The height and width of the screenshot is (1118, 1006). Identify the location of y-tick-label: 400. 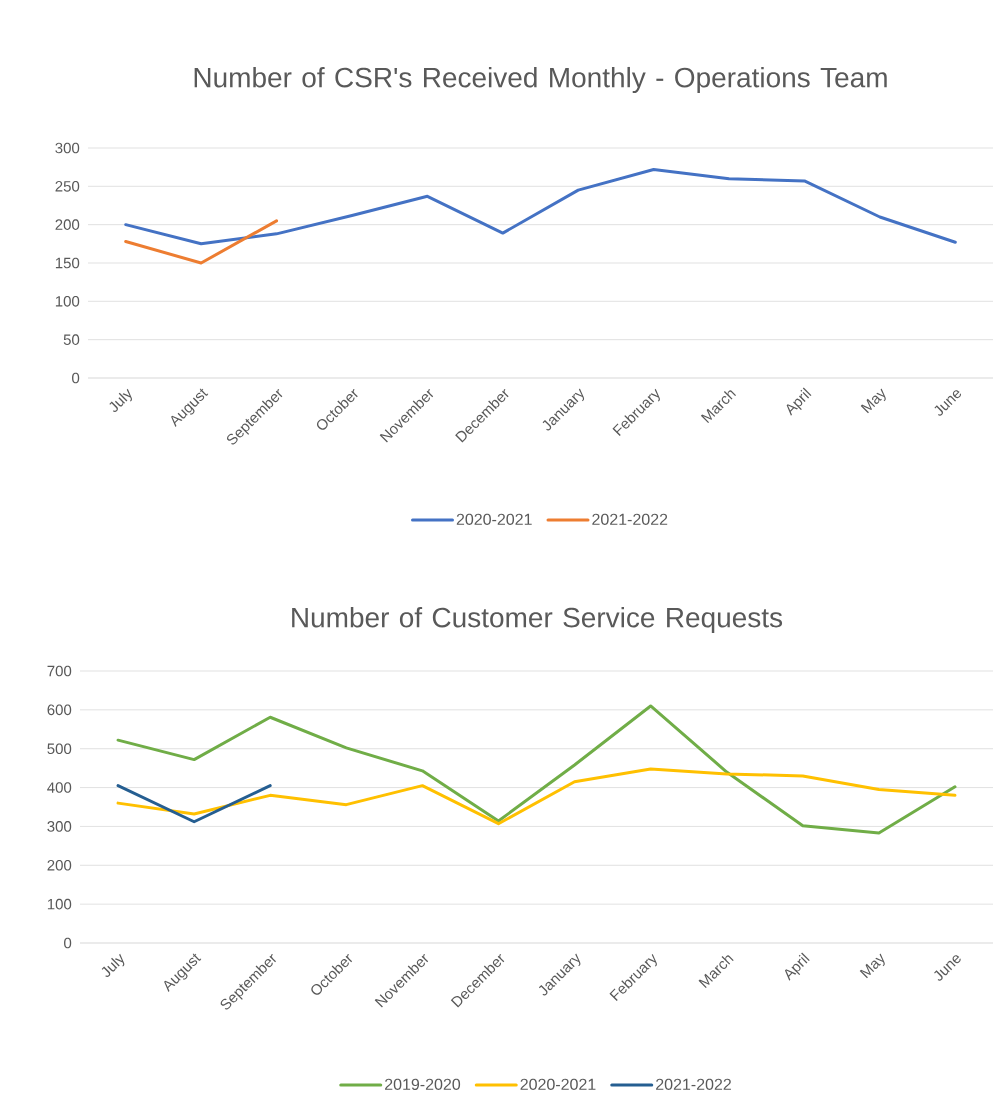
(59, 787).